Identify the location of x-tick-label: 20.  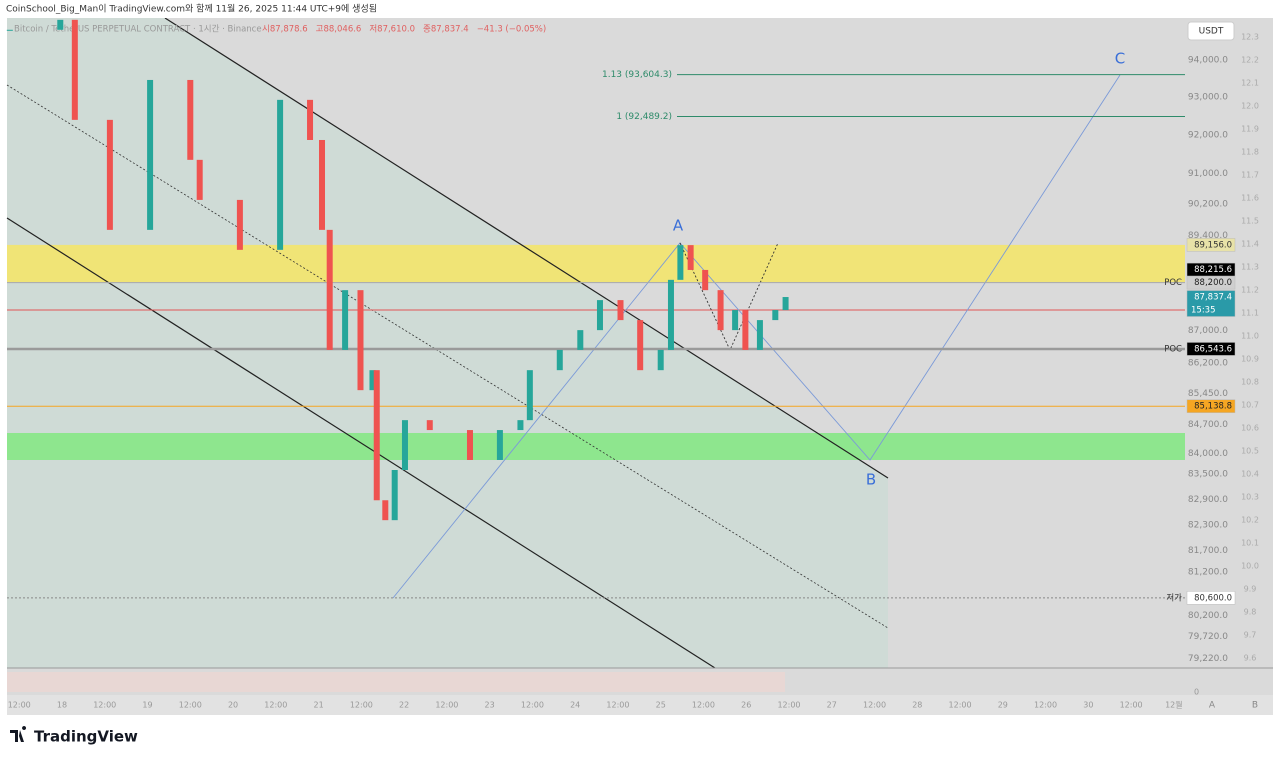
(233, 705).